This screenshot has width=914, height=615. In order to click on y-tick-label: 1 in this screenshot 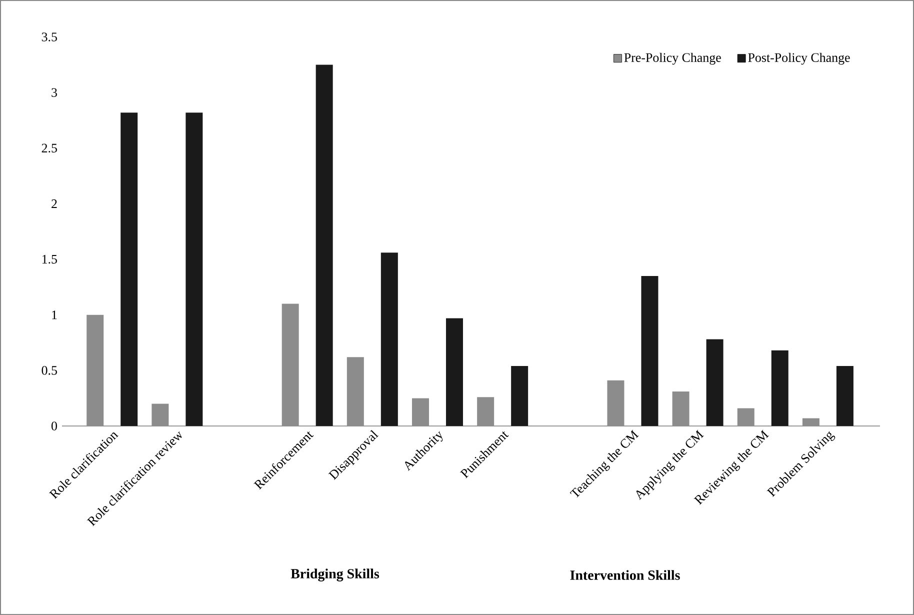, I will do `click(54, 315)`.